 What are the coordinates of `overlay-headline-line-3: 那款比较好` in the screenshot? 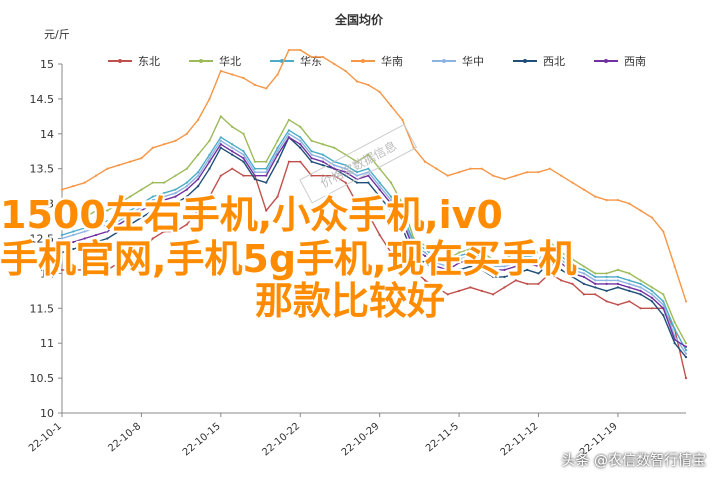 It's located at (350, 301).